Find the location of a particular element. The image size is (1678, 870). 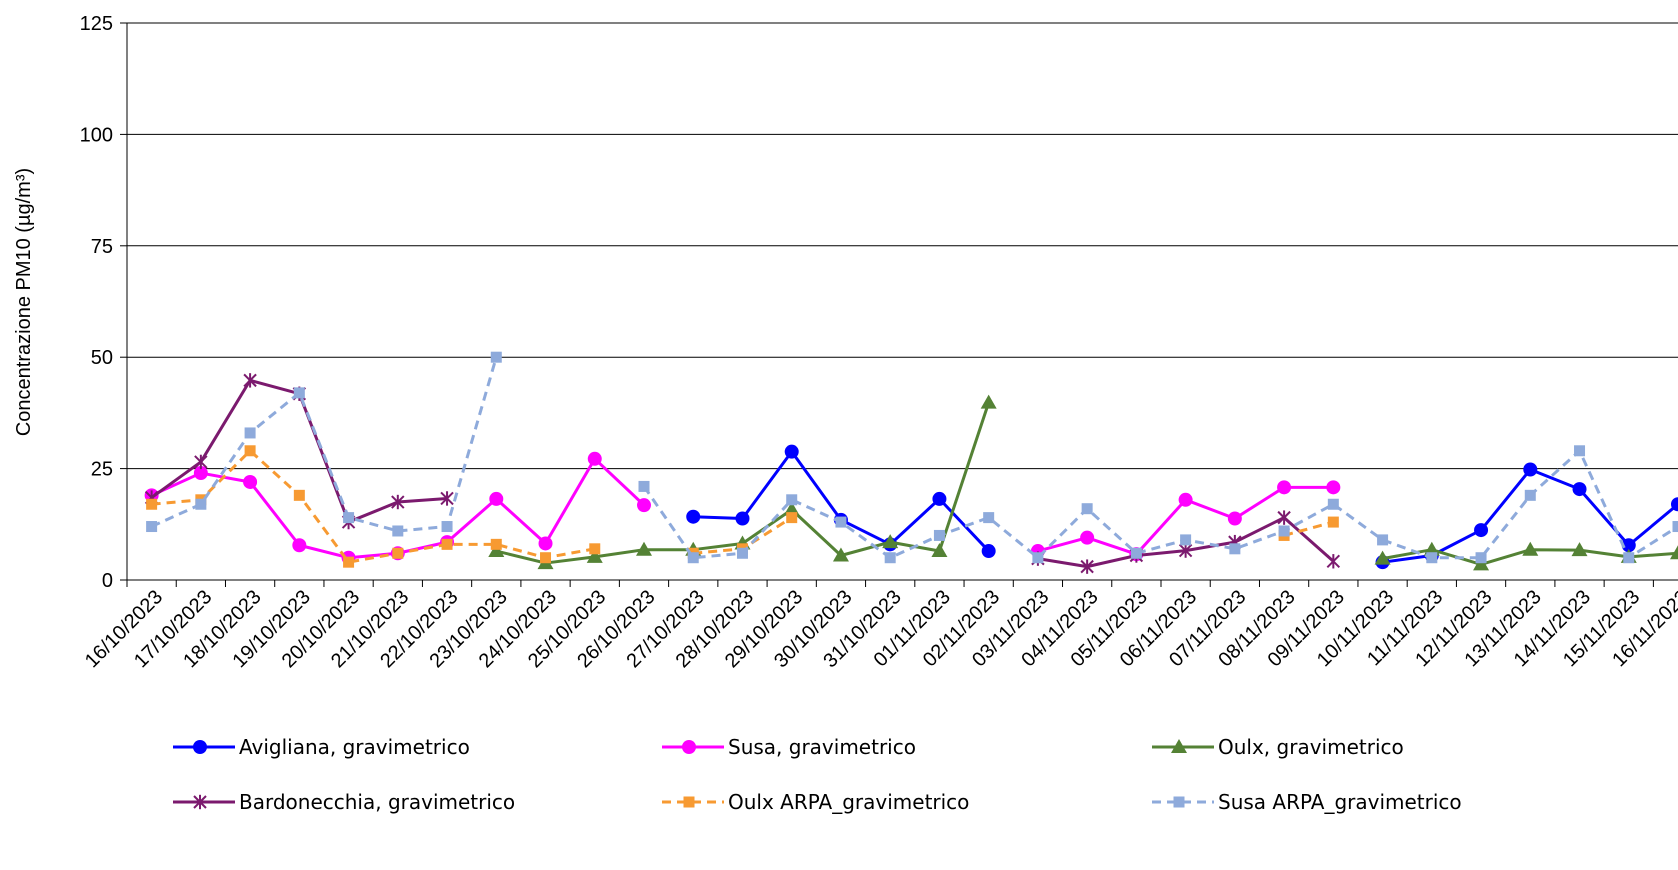

legend-item: Susa, gravimetrico is located at coordinates (789, 747).